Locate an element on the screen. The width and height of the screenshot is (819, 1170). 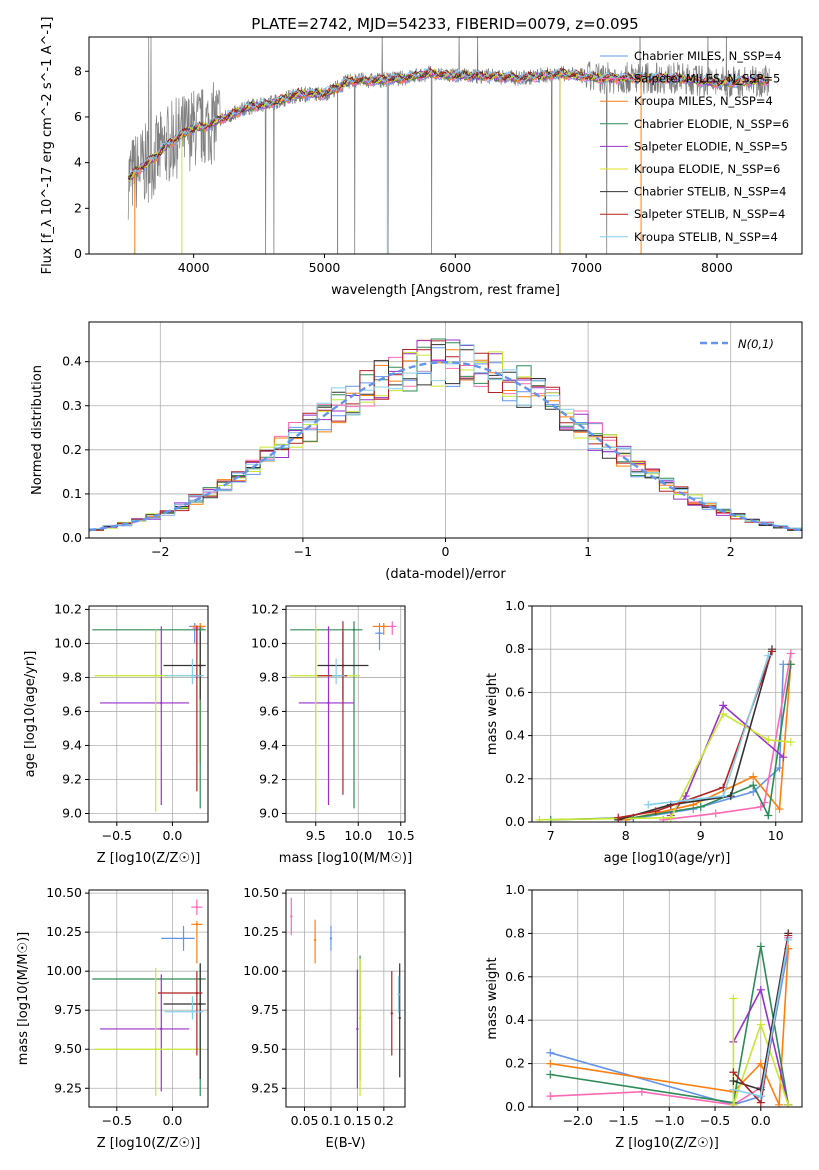
mass_vs_Z-ylabel: mass [log10(M/M☉)] is located at coordinates (23, 998).